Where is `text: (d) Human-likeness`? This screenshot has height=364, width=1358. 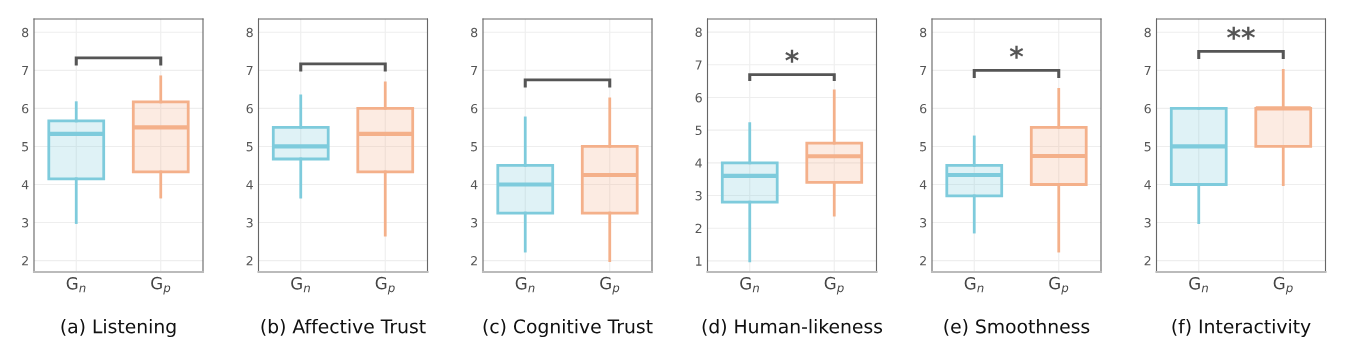 text: (d) Human-likeness is located at coordinates (792, 327).